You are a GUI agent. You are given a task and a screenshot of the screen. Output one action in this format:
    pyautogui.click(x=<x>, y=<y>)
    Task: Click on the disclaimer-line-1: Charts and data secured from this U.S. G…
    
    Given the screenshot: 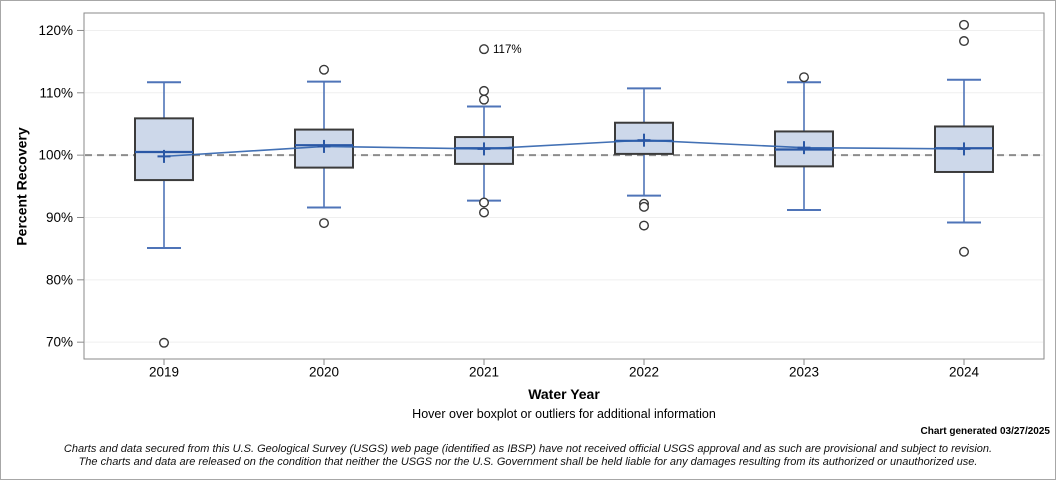 What is the action you would take?
    pyautogui.click(x=528, y=449)
    